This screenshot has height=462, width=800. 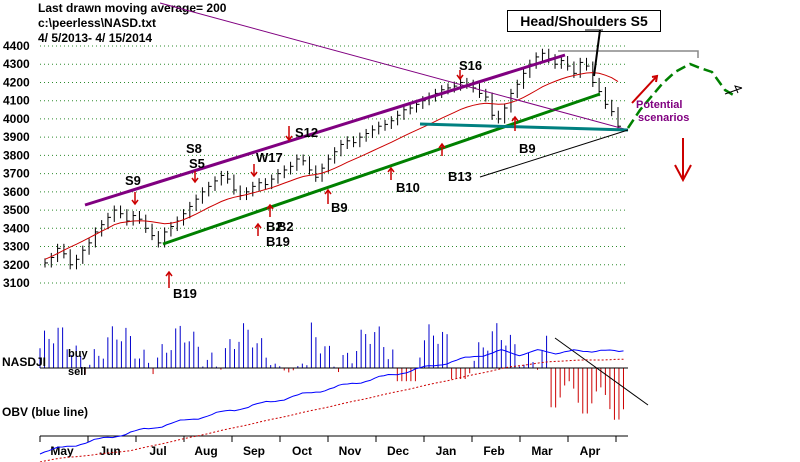 What do you see at coordinates (628, 54) in the screenshot?
I see `top-resistance-line` at bounding box center [628, 54].